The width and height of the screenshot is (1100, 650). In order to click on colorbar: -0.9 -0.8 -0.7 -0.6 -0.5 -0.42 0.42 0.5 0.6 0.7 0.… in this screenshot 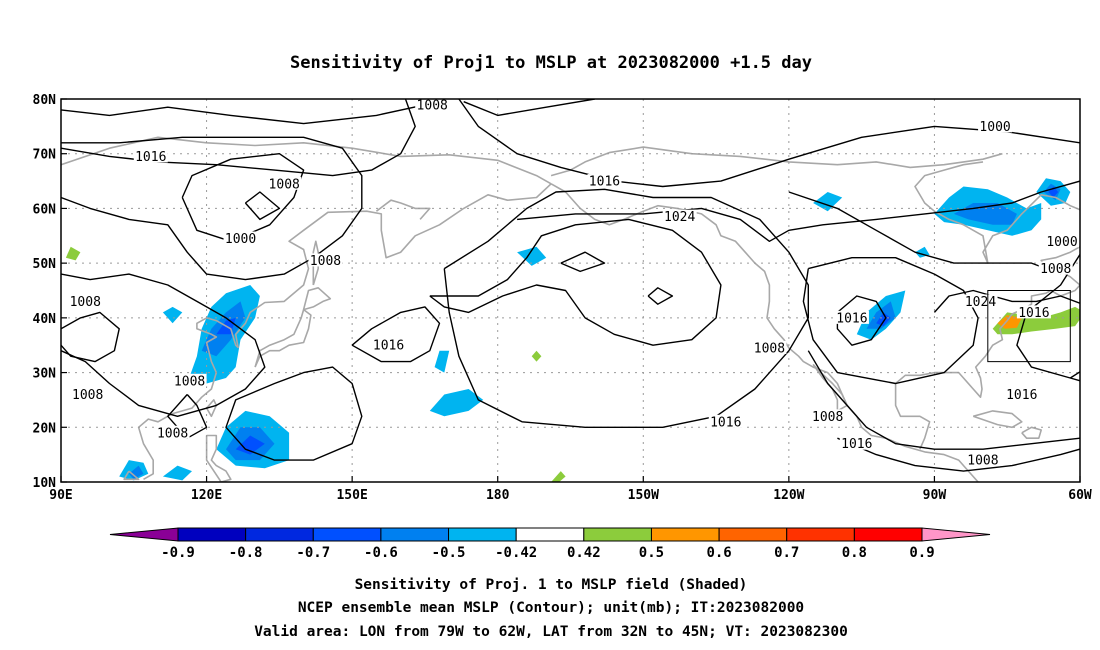, I will do `click(550, 544)`.